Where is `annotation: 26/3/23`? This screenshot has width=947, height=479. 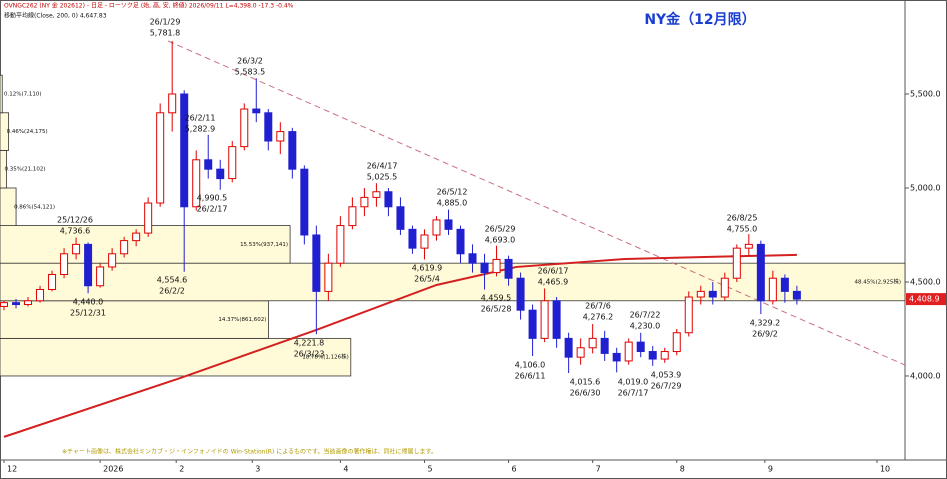 annotation: 26/3/23 is located at coordinates (309, 354).